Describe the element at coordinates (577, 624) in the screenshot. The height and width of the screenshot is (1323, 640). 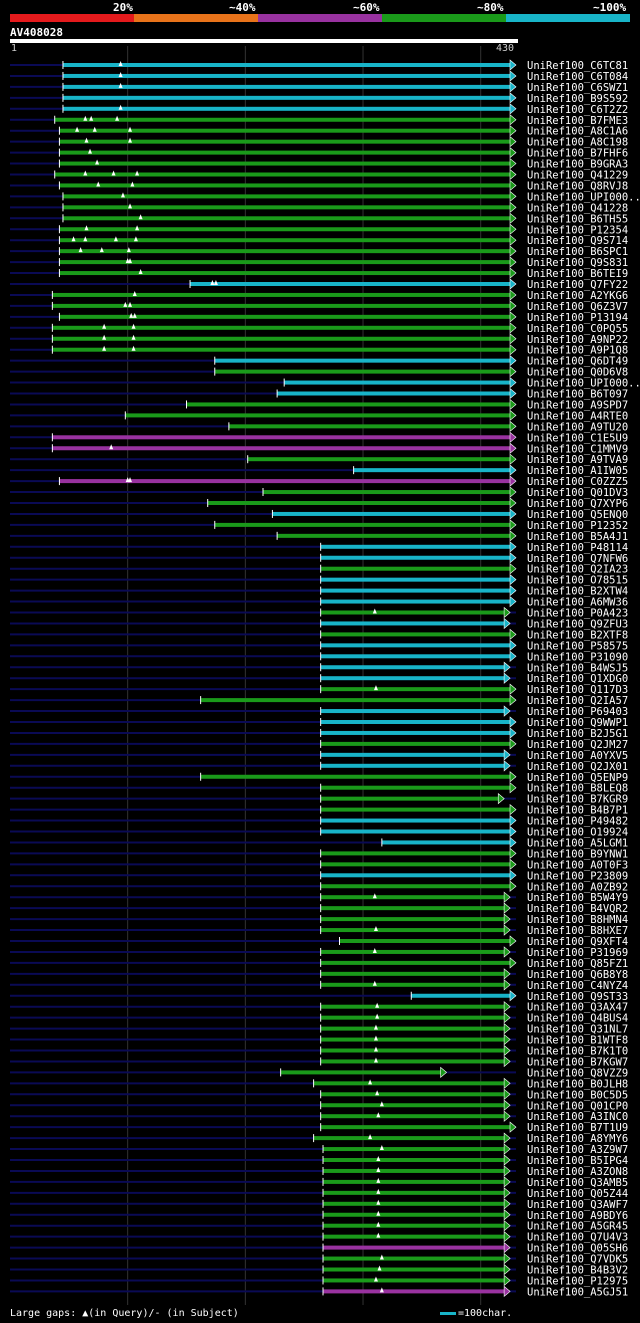
I see `hit-label: UniRef100_Q9ZFU3` at that location.